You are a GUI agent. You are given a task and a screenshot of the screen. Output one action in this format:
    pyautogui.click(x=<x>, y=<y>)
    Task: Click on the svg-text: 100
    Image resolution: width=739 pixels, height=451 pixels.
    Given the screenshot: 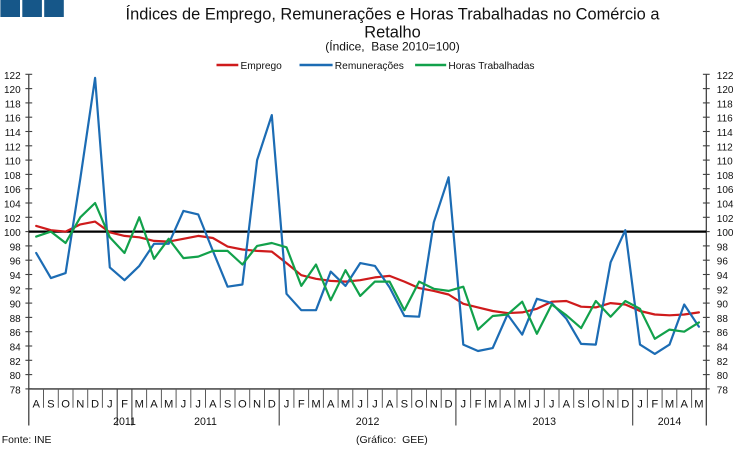 What is the action you would take?
    pyautogui.click(x=12, y=233)
    